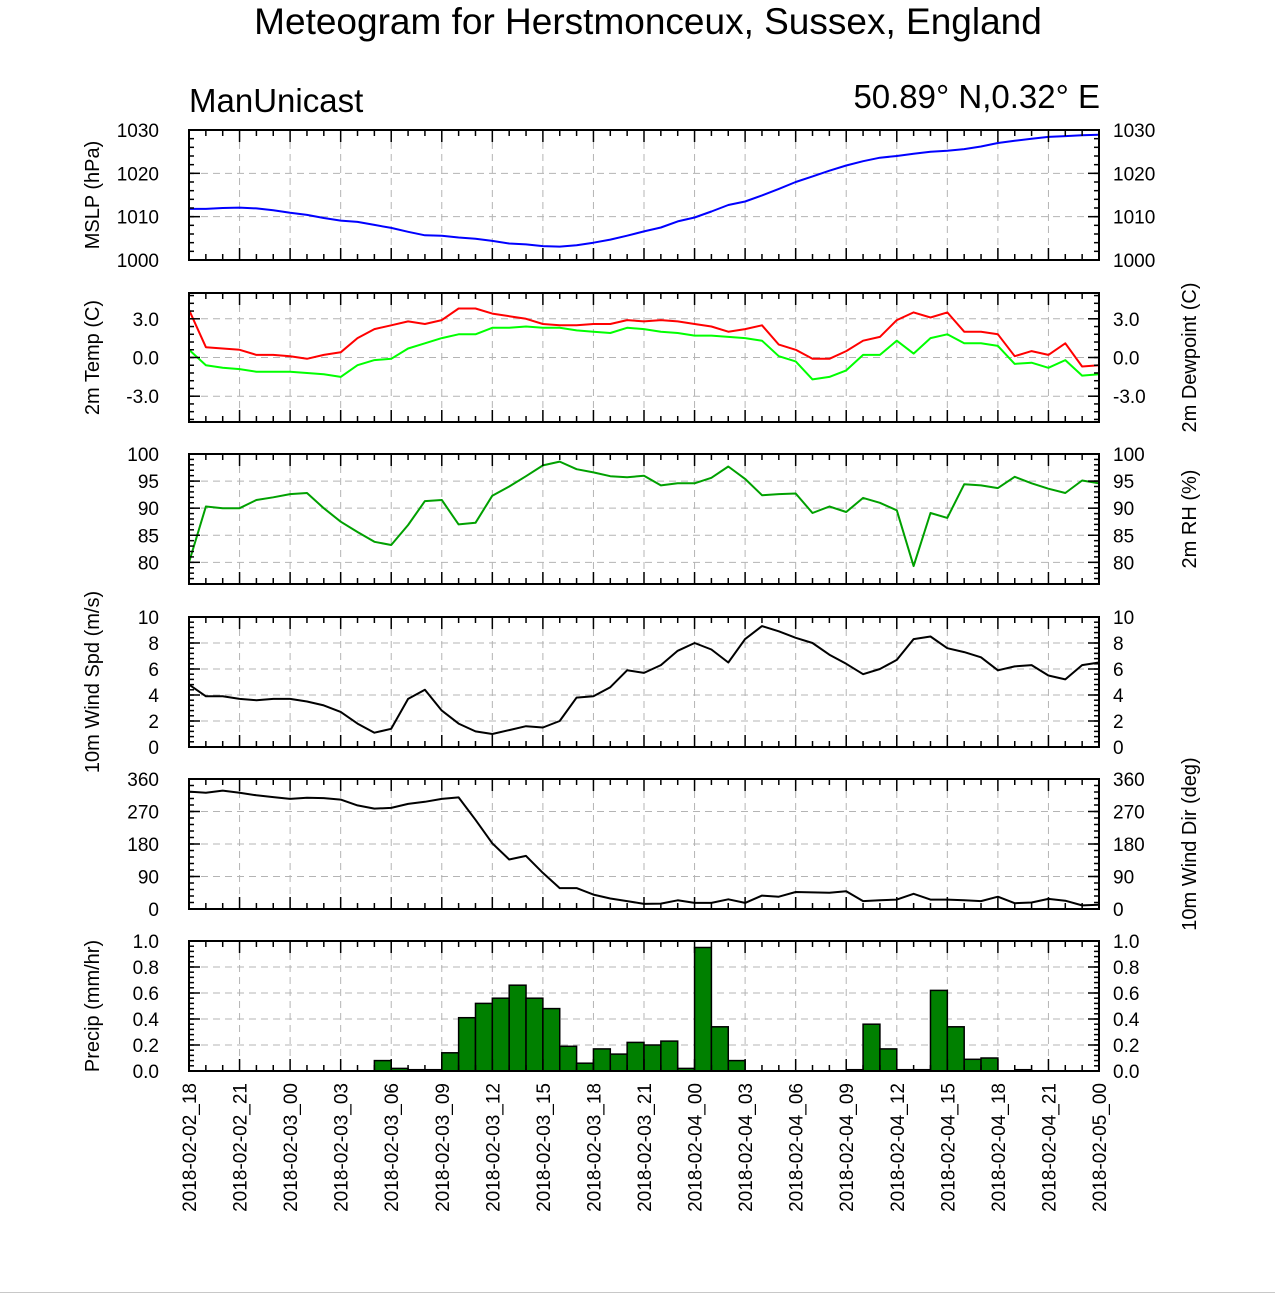  I want to click on x-tick-label: 2018-02-03_18, so click(594, 1147).